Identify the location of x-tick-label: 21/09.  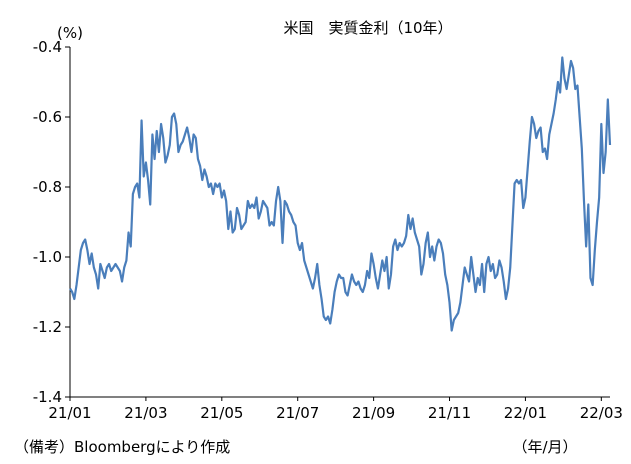
(373, 413).